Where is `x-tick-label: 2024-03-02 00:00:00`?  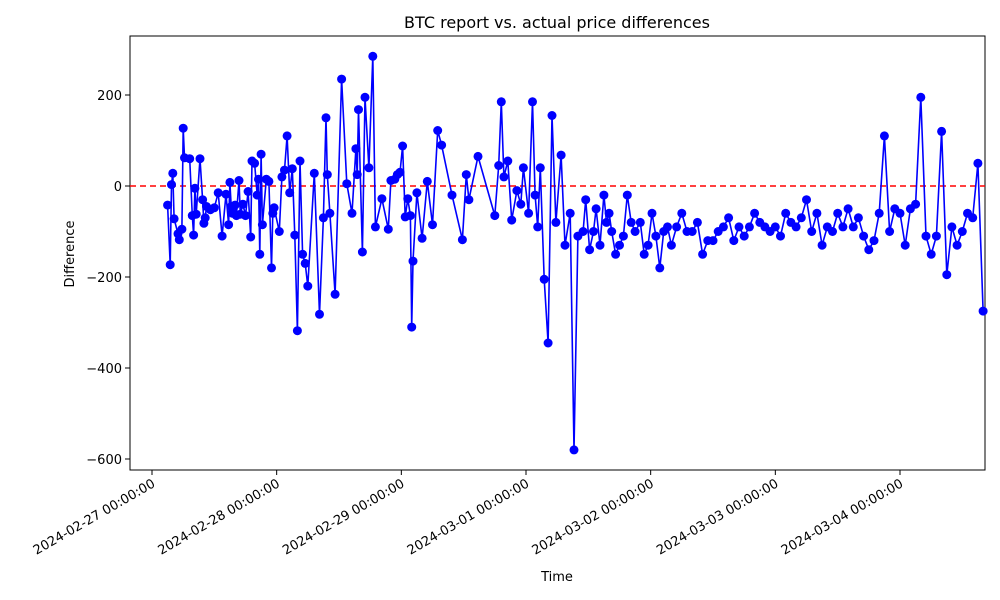
x-tick-label: 2024-03-02 00:00:00 is located at coordinates (593, 517).